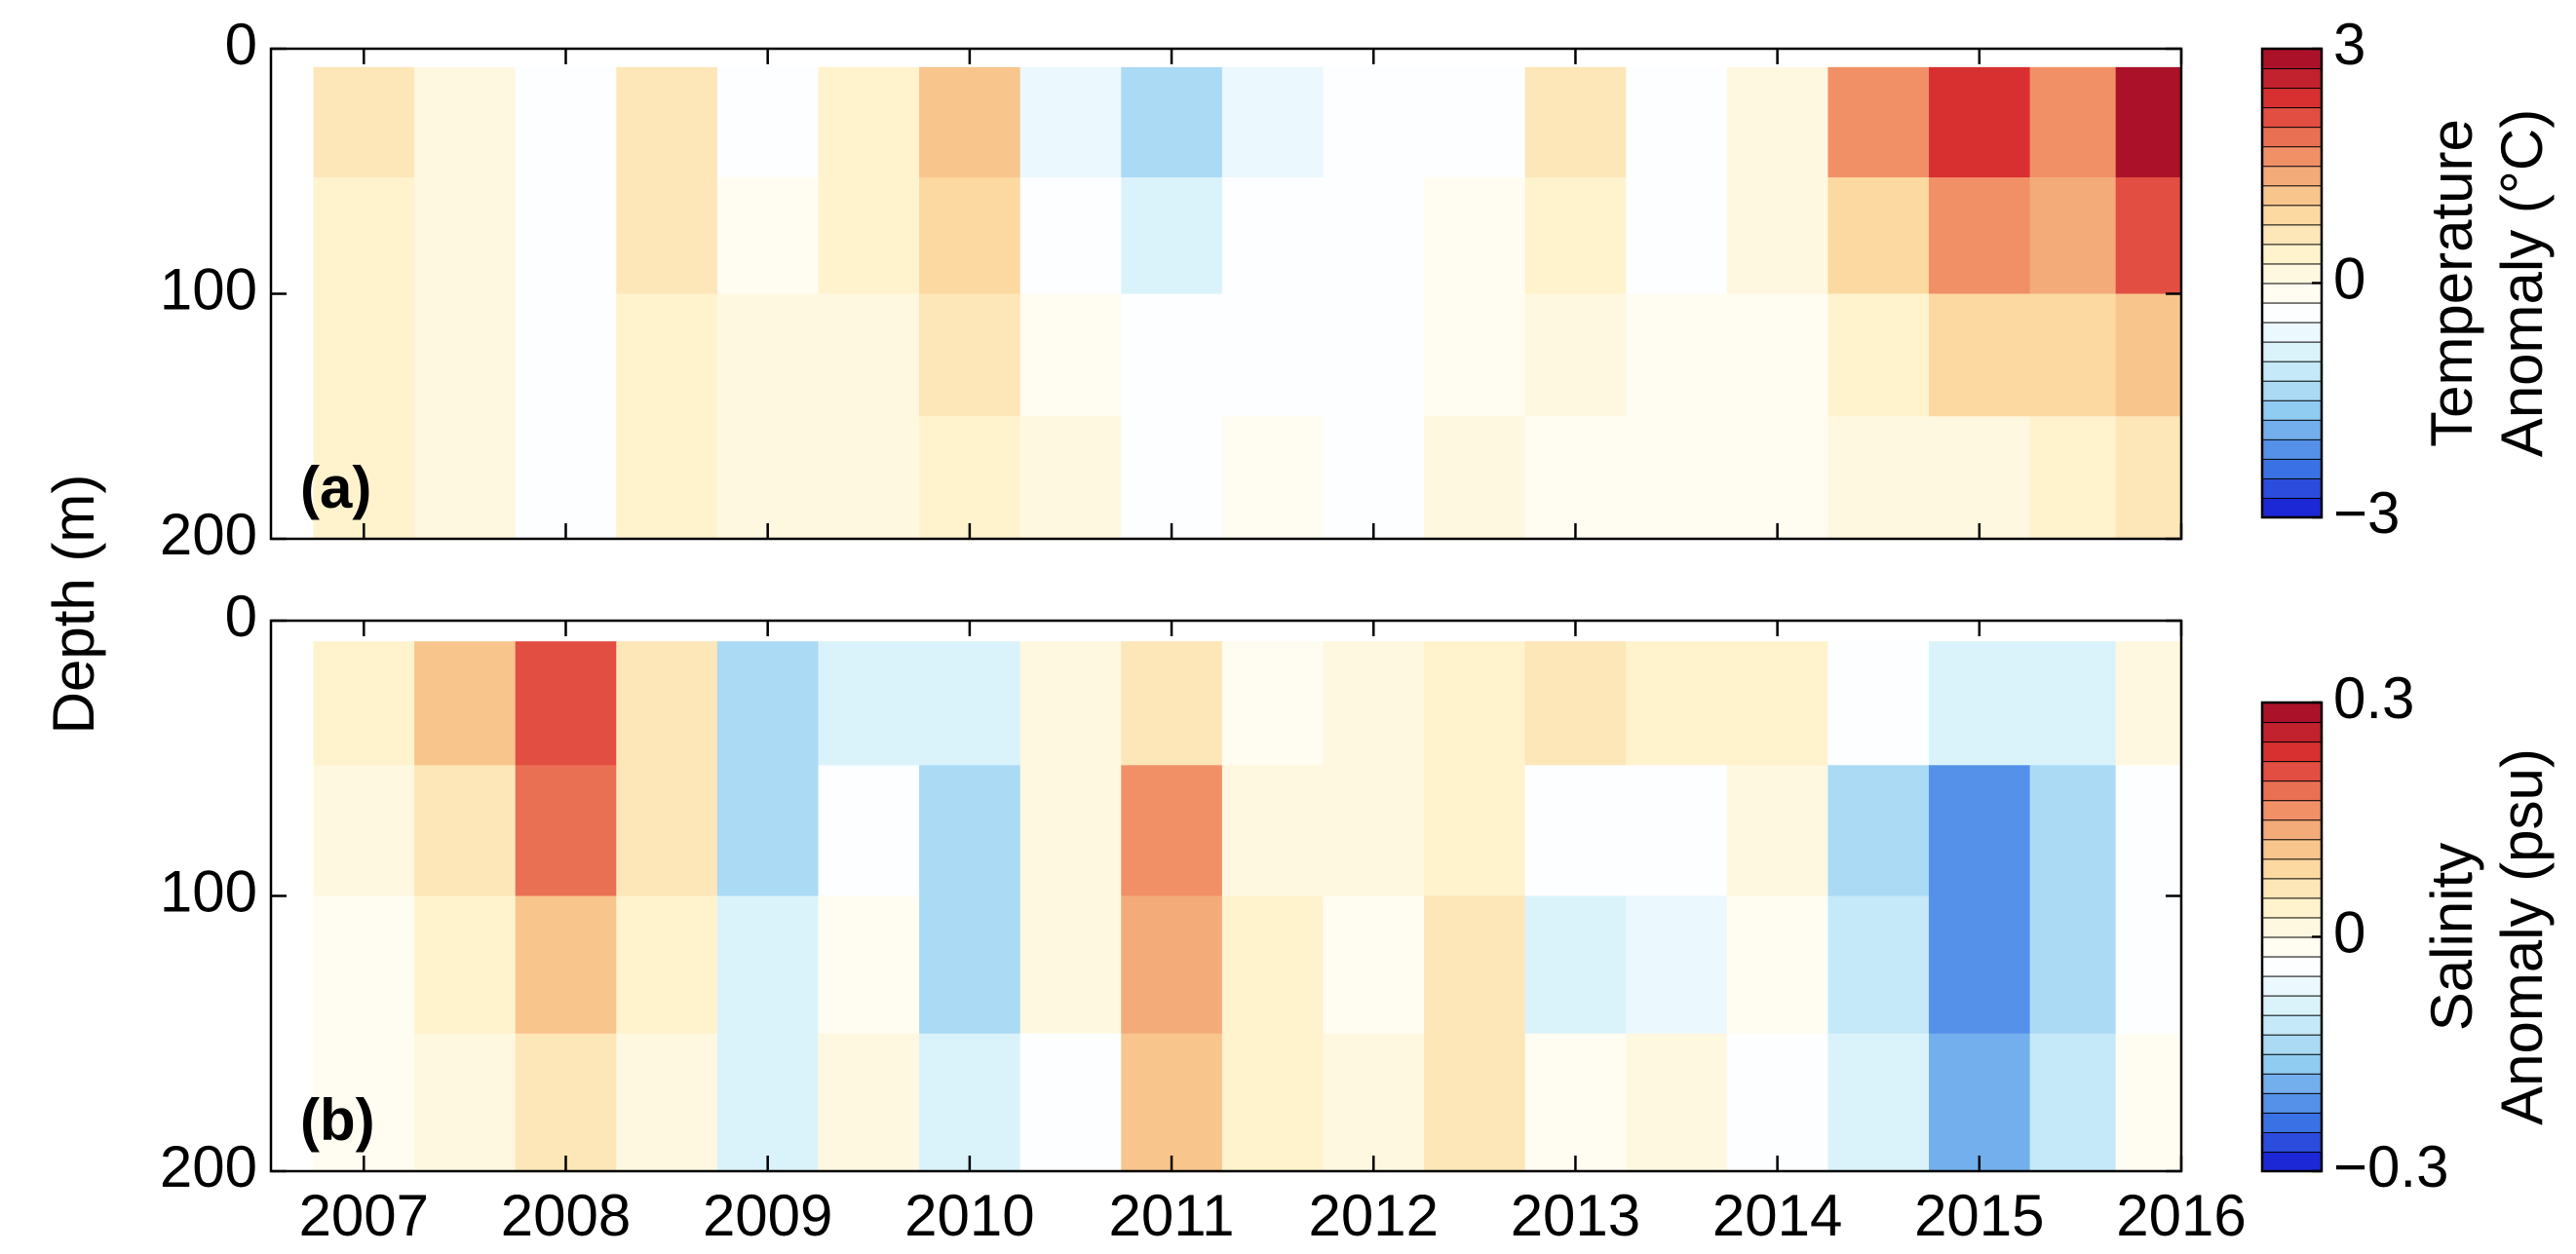 The image size is (2576, 1254). I want to click on x-tick-label: 2015, so click(1979, 1216).